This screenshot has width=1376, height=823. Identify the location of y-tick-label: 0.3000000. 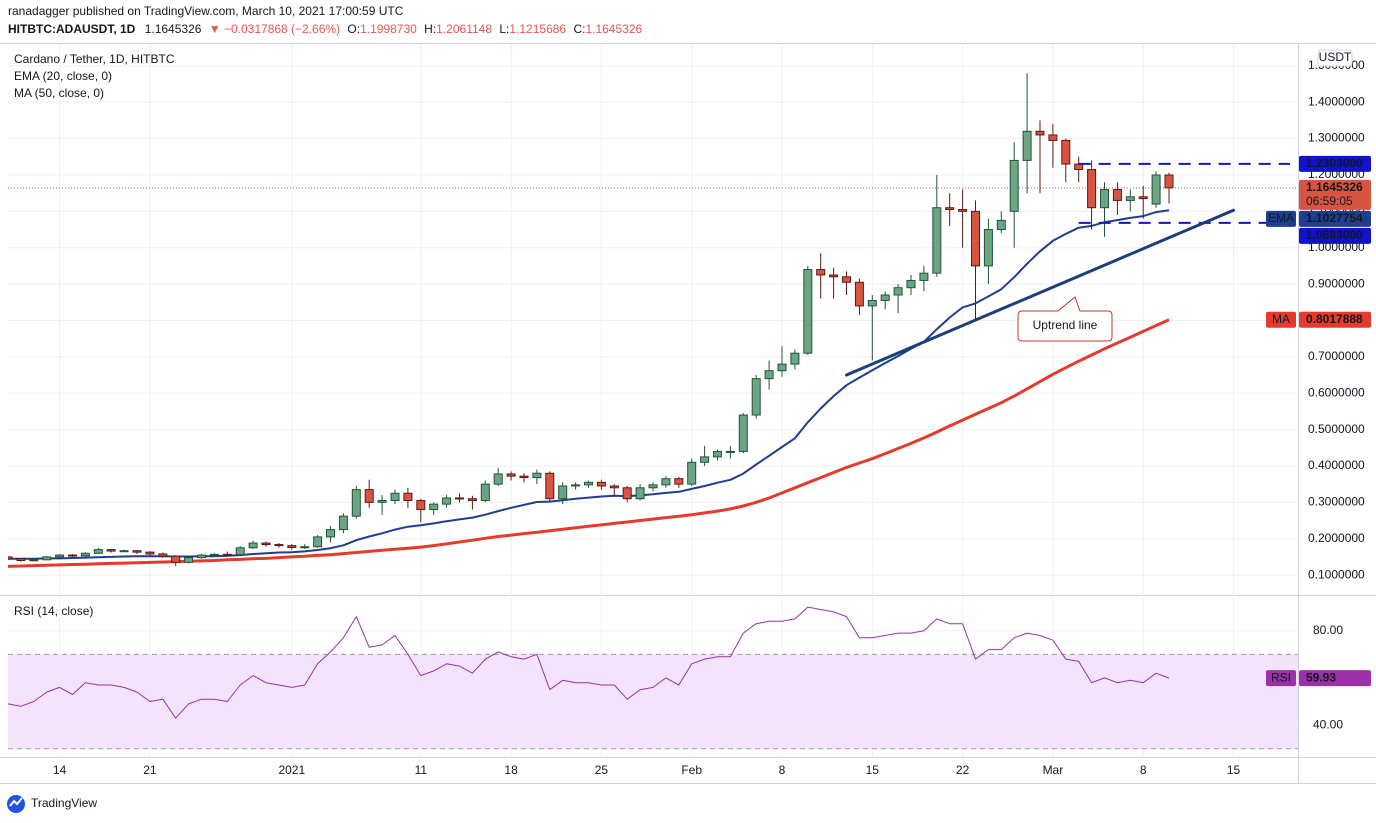
(1336, 502).